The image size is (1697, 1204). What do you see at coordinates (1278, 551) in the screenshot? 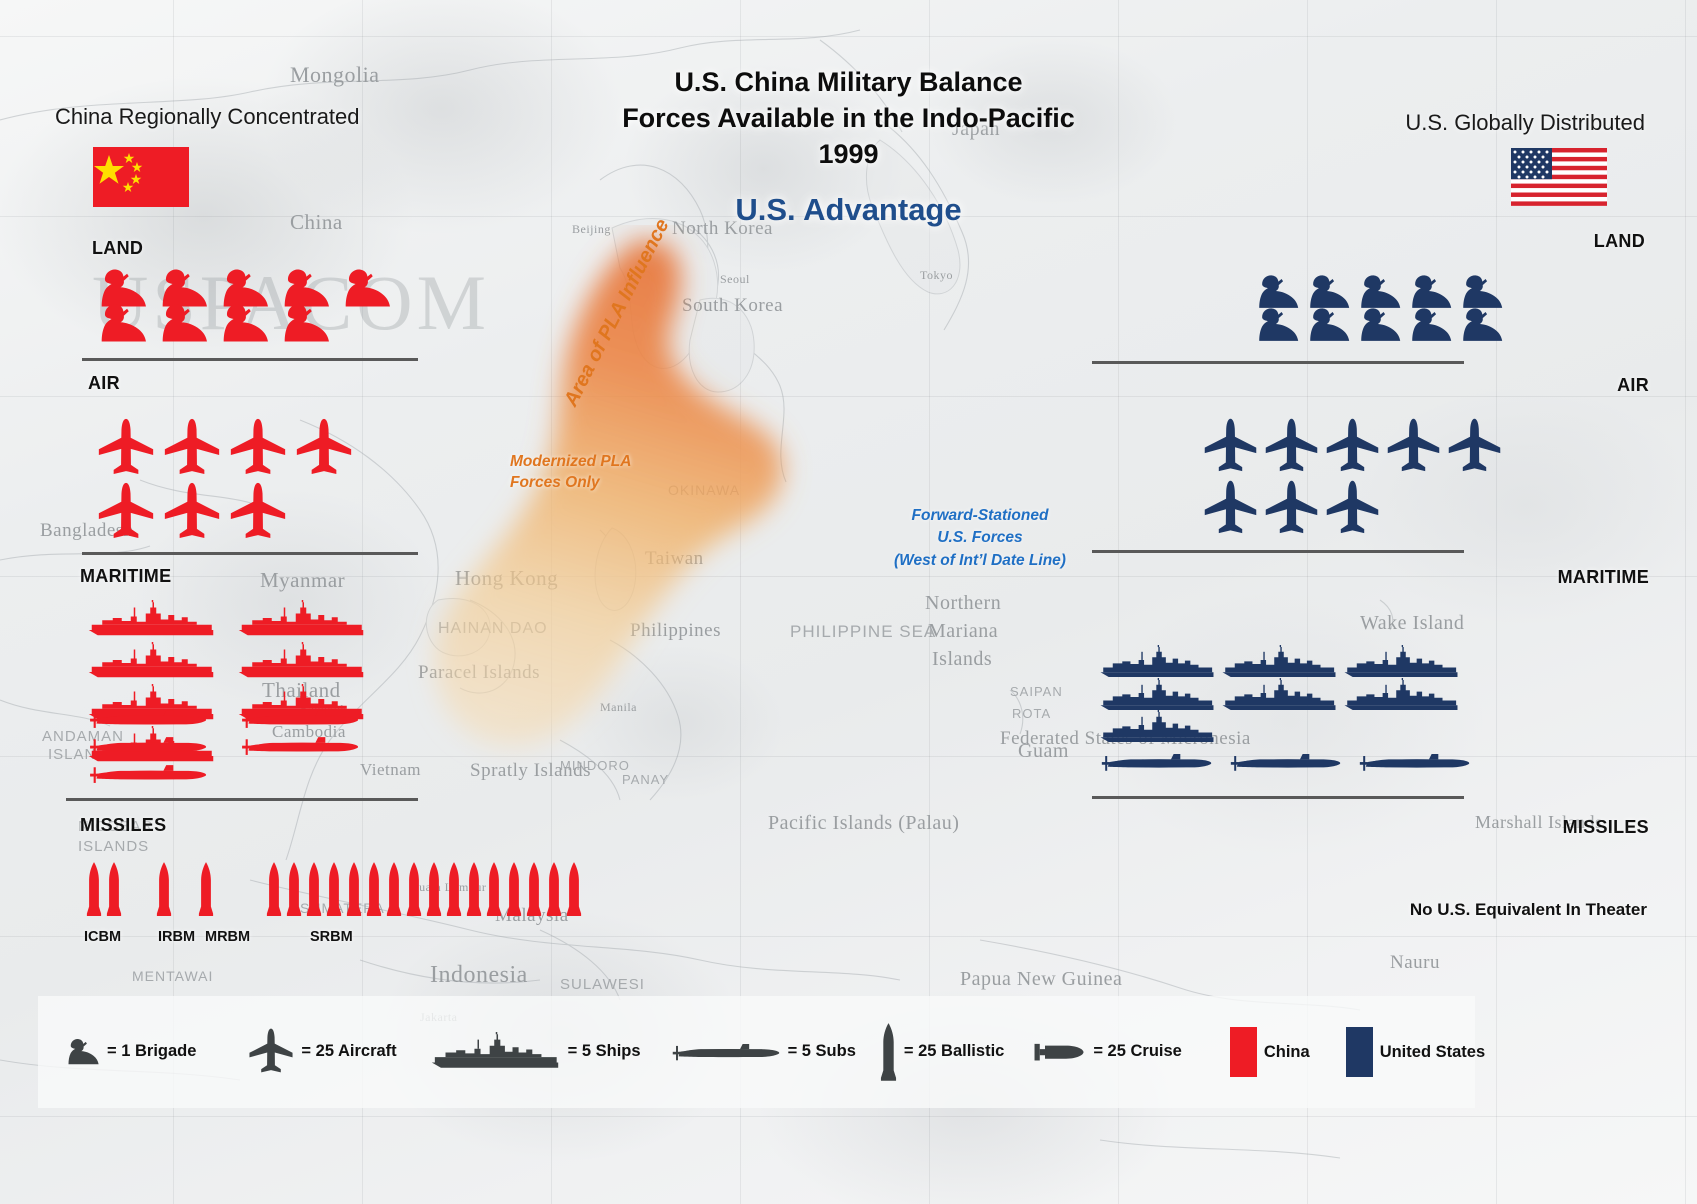
I see `us-air-divider` at bounding box center [1278, 551].